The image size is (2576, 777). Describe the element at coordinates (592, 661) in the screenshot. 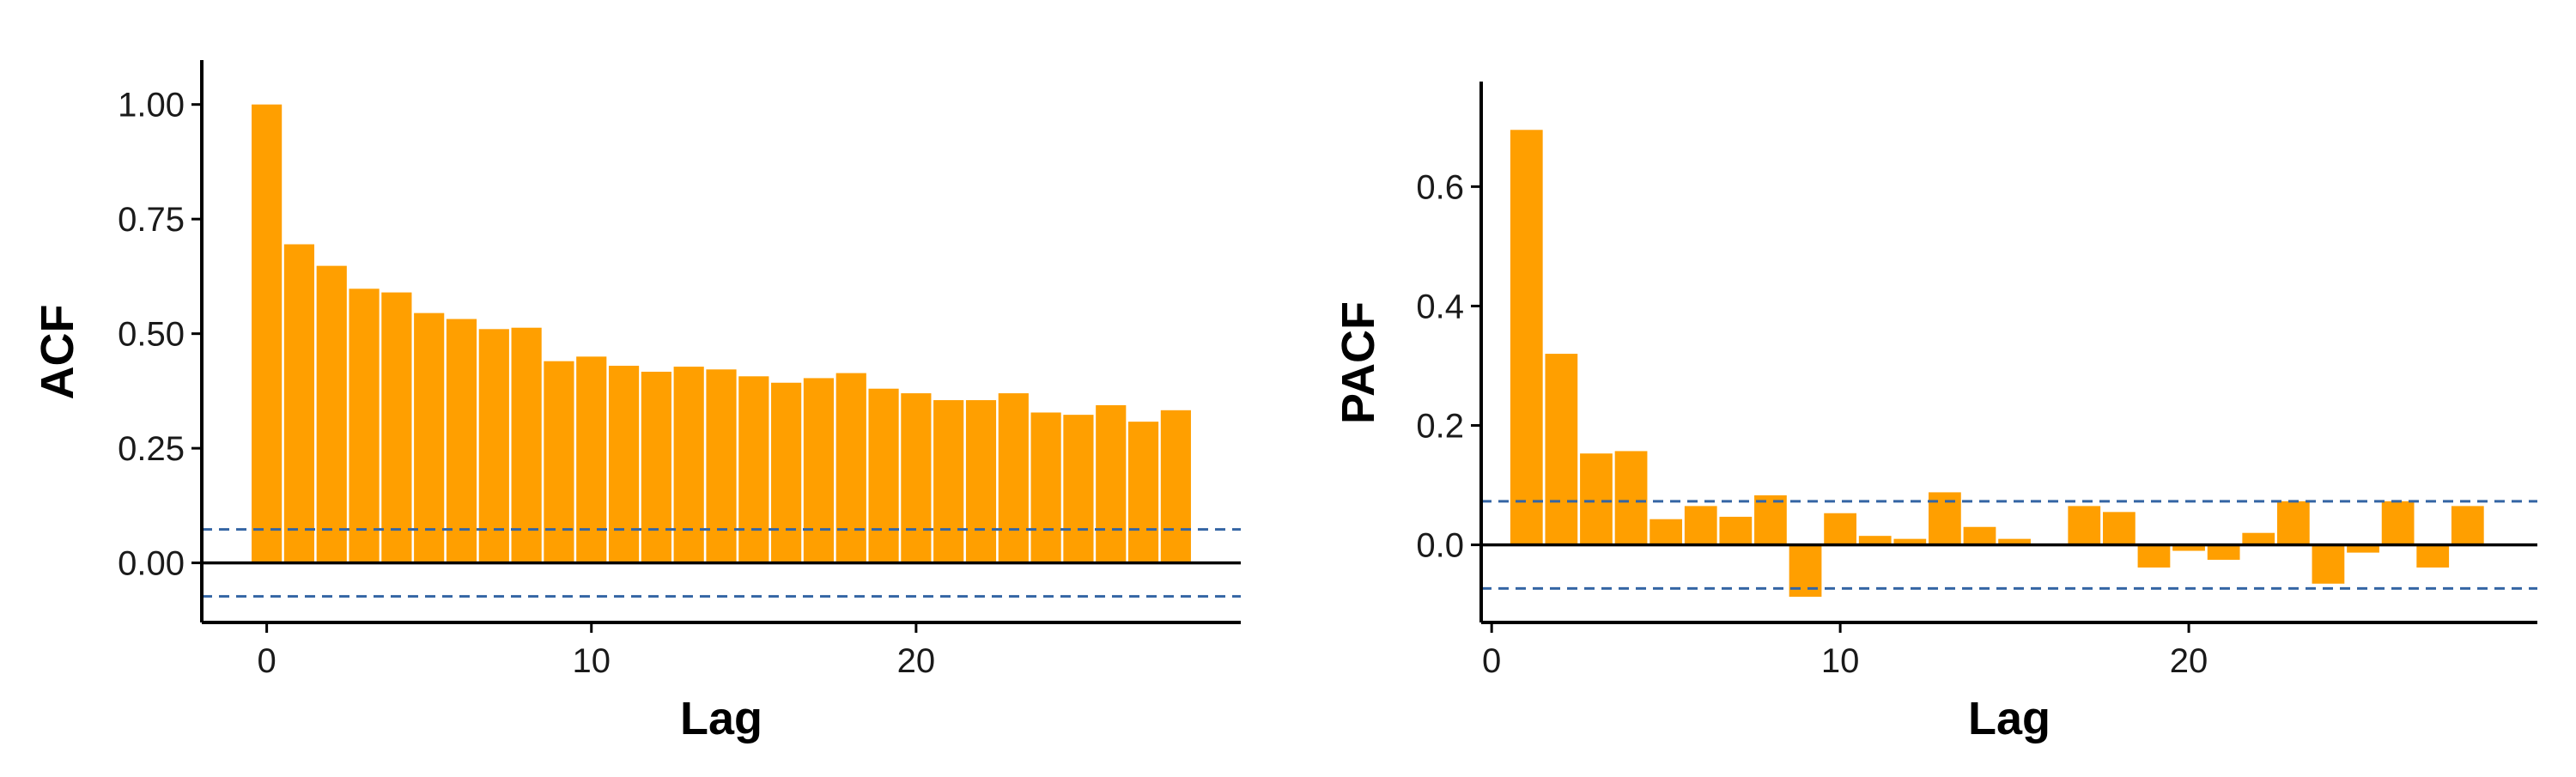

I see `acf-x-tick-label: 10` at that location.